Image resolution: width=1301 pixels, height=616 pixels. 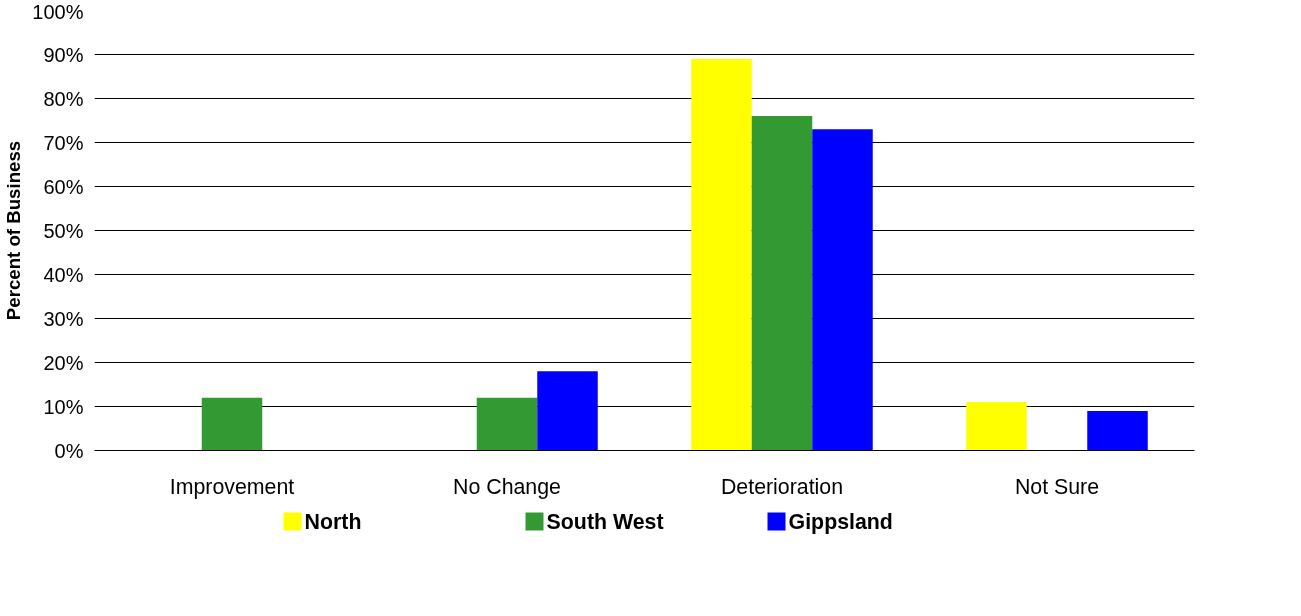 I want to click on y-tick-label: 30%, so click(x=63, y=318).